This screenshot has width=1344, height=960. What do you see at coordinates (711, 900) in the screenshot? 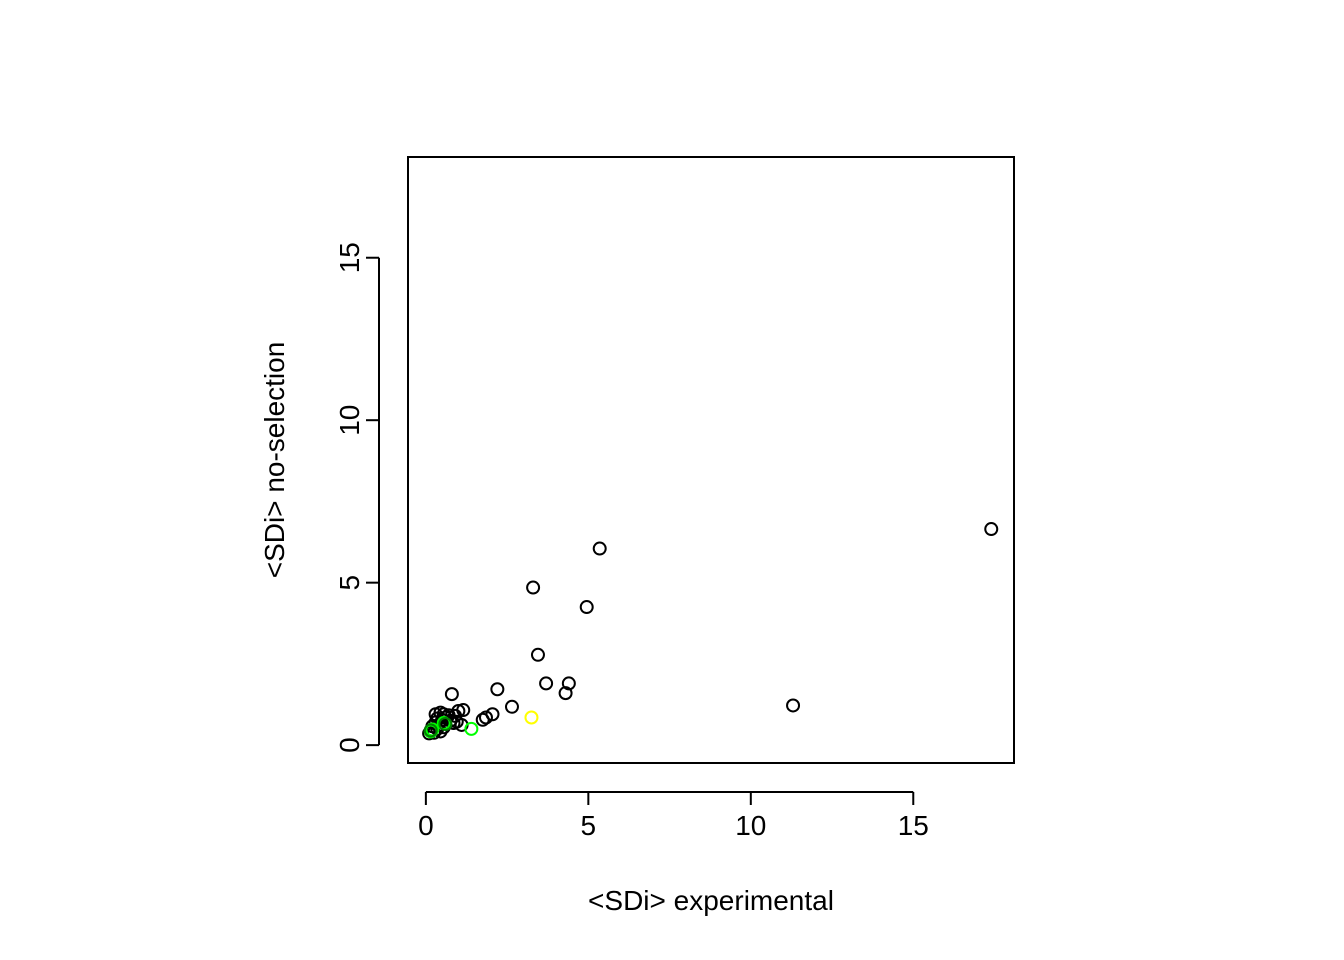
I see `x-axis-label: <SDi> experimental` at bounding box center [711, 900].